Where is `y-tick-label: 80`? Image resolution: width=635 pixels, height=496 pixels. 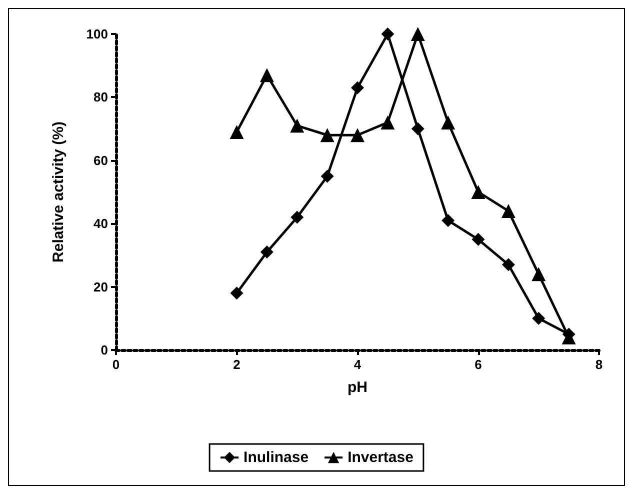 y-tick-label: 80 is located at coordinates (101, 97).